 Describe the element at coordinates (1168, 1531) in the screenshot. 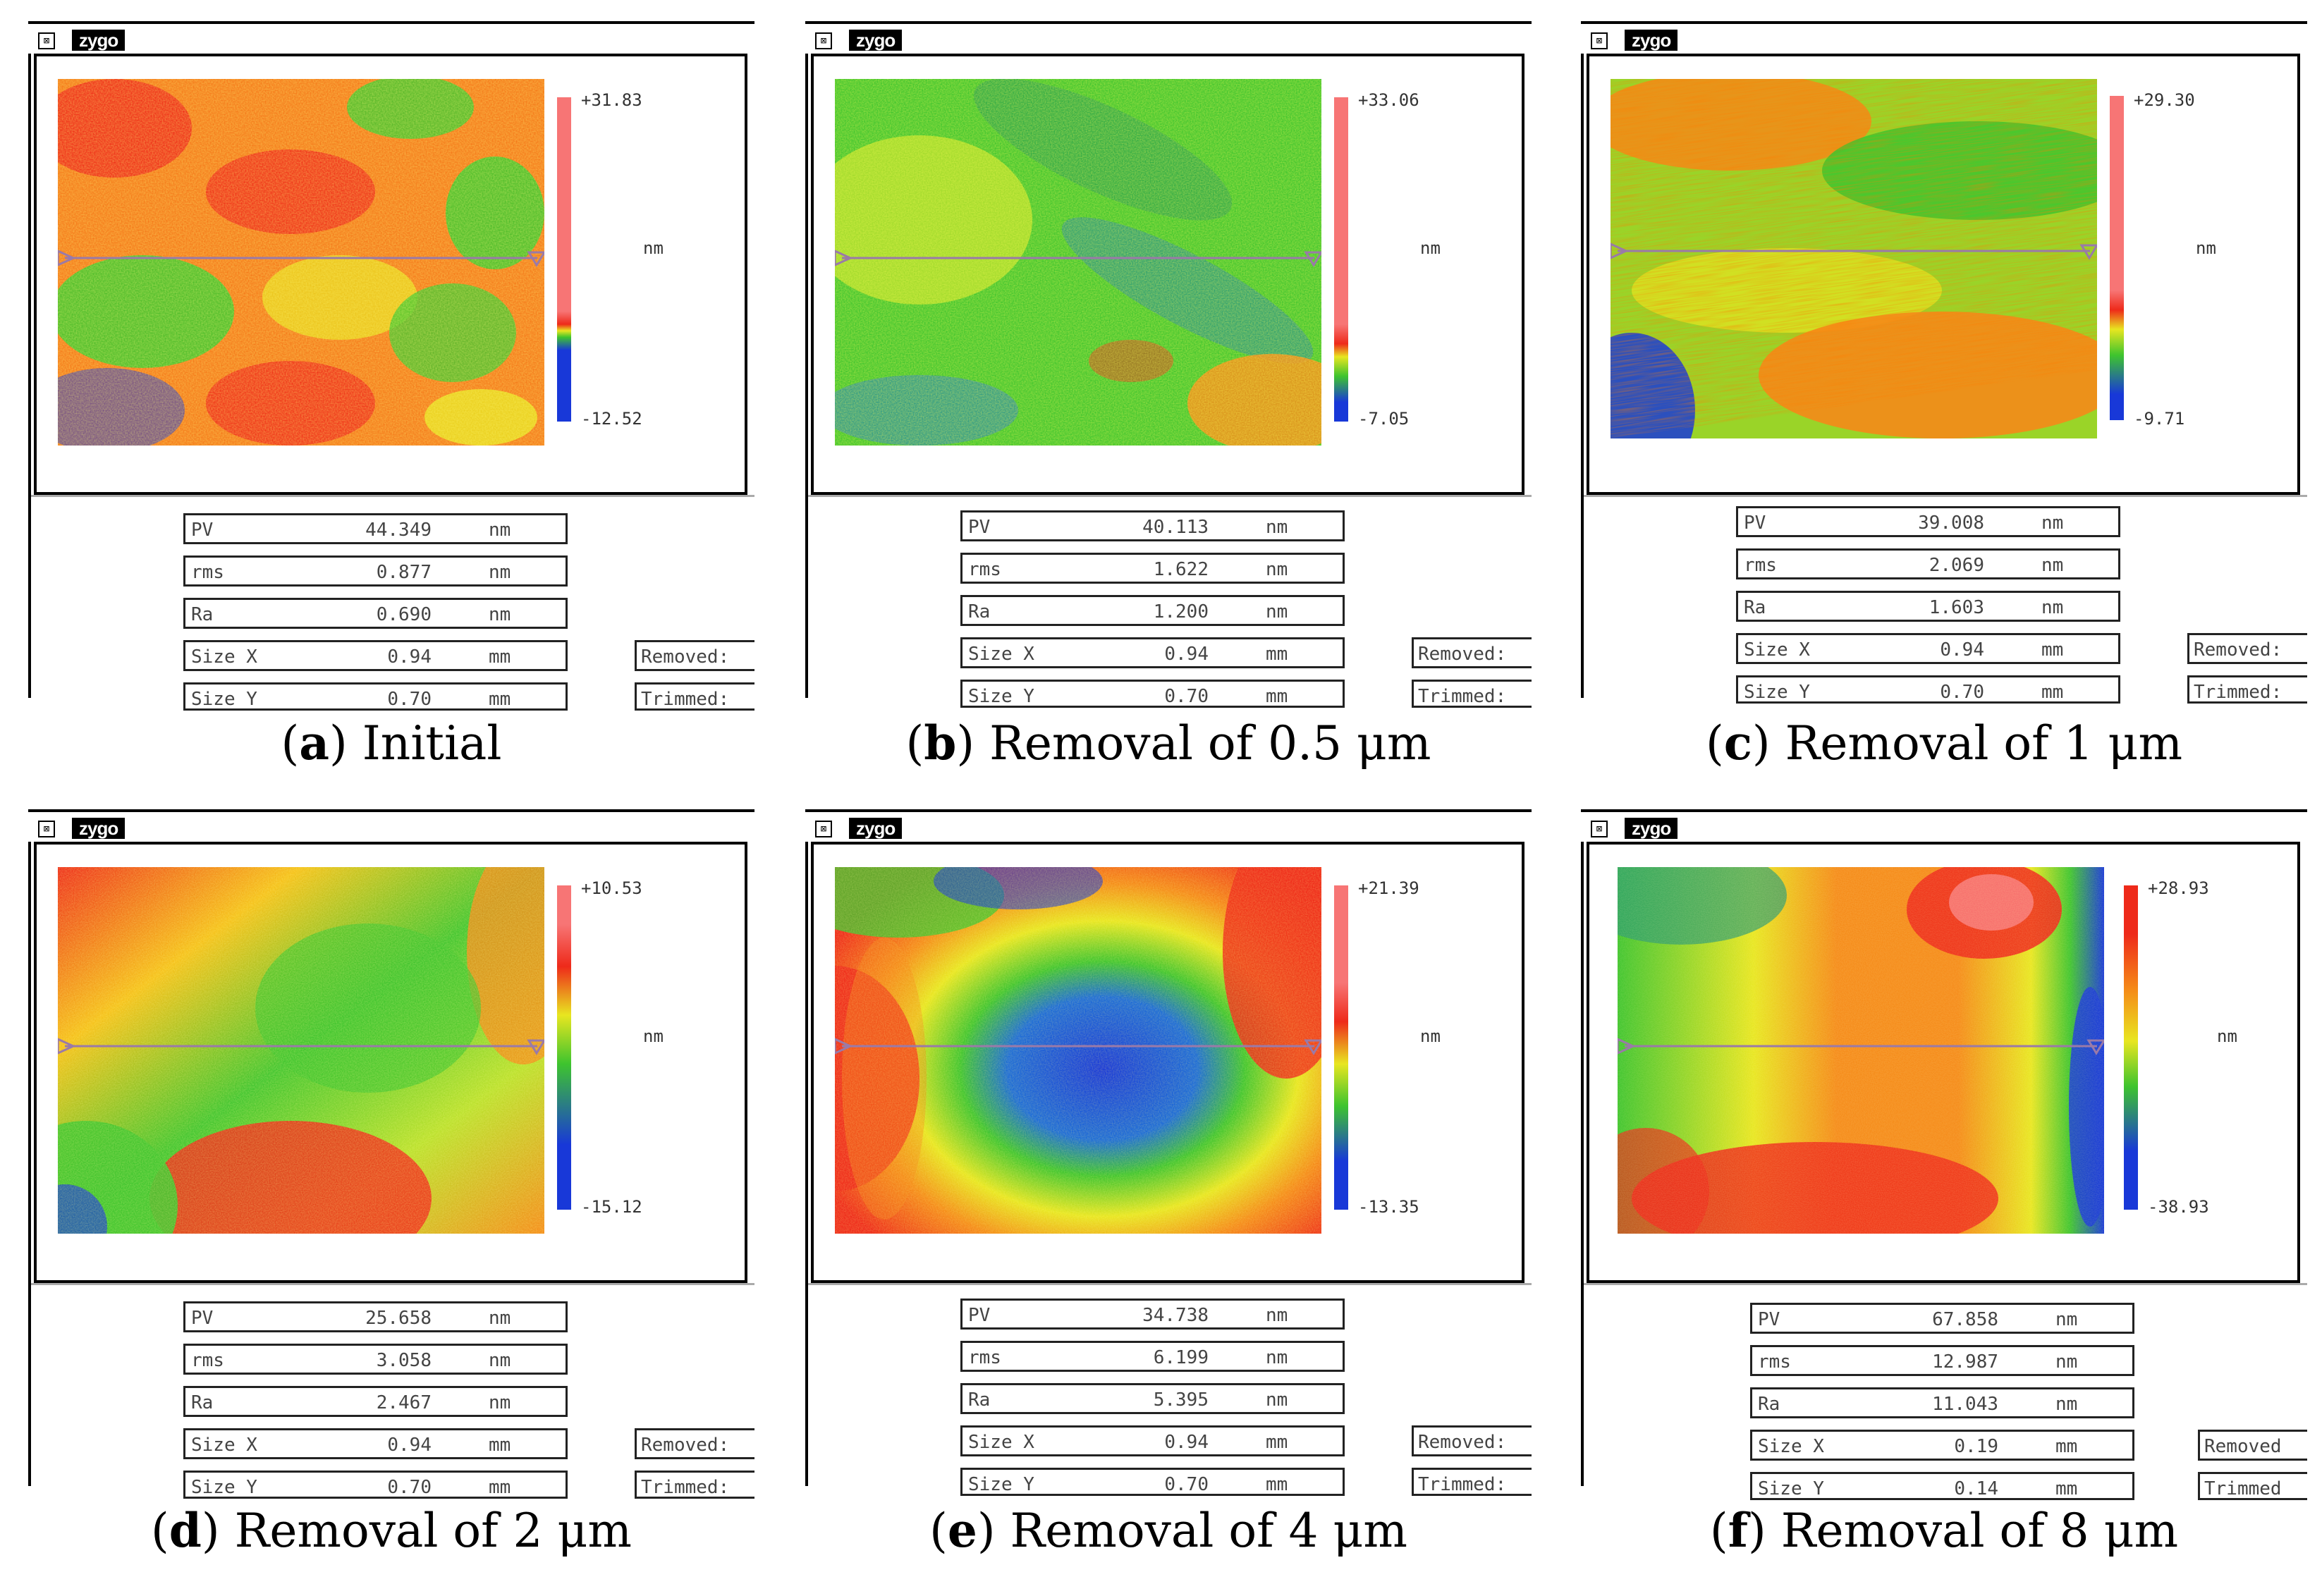

I see `caption: (e) Removal of 4 μm` at that location.